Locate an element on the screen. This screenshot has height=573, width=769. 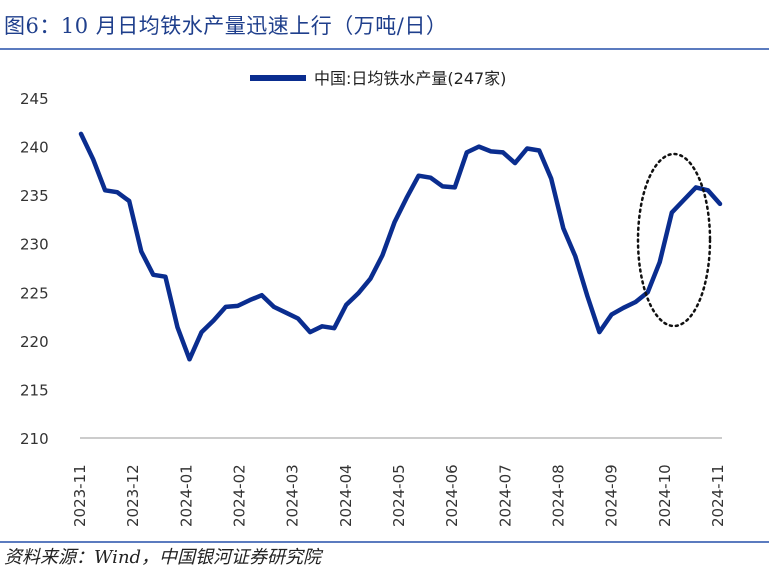
y-axis: 245 240 235 230 225 220 215 210 is located at coordinates (34, 269).